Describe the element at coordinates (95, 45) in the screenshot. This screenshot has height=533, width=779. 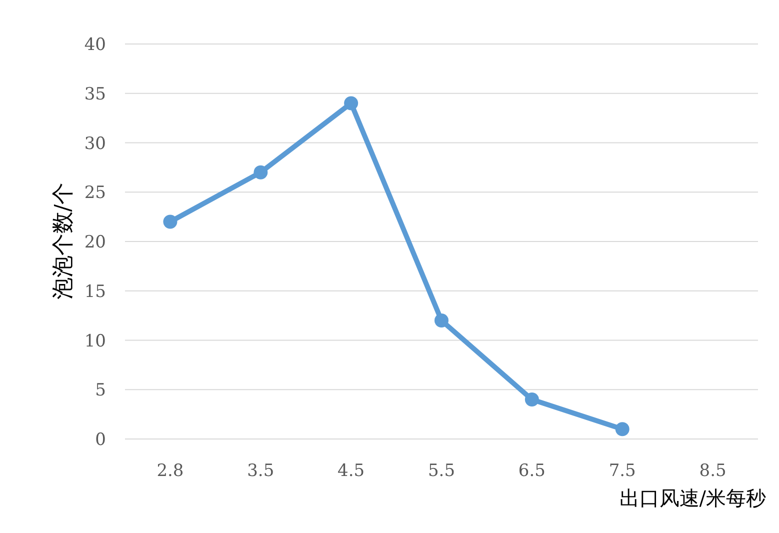
I see `y-tick-label: 40` at that location.